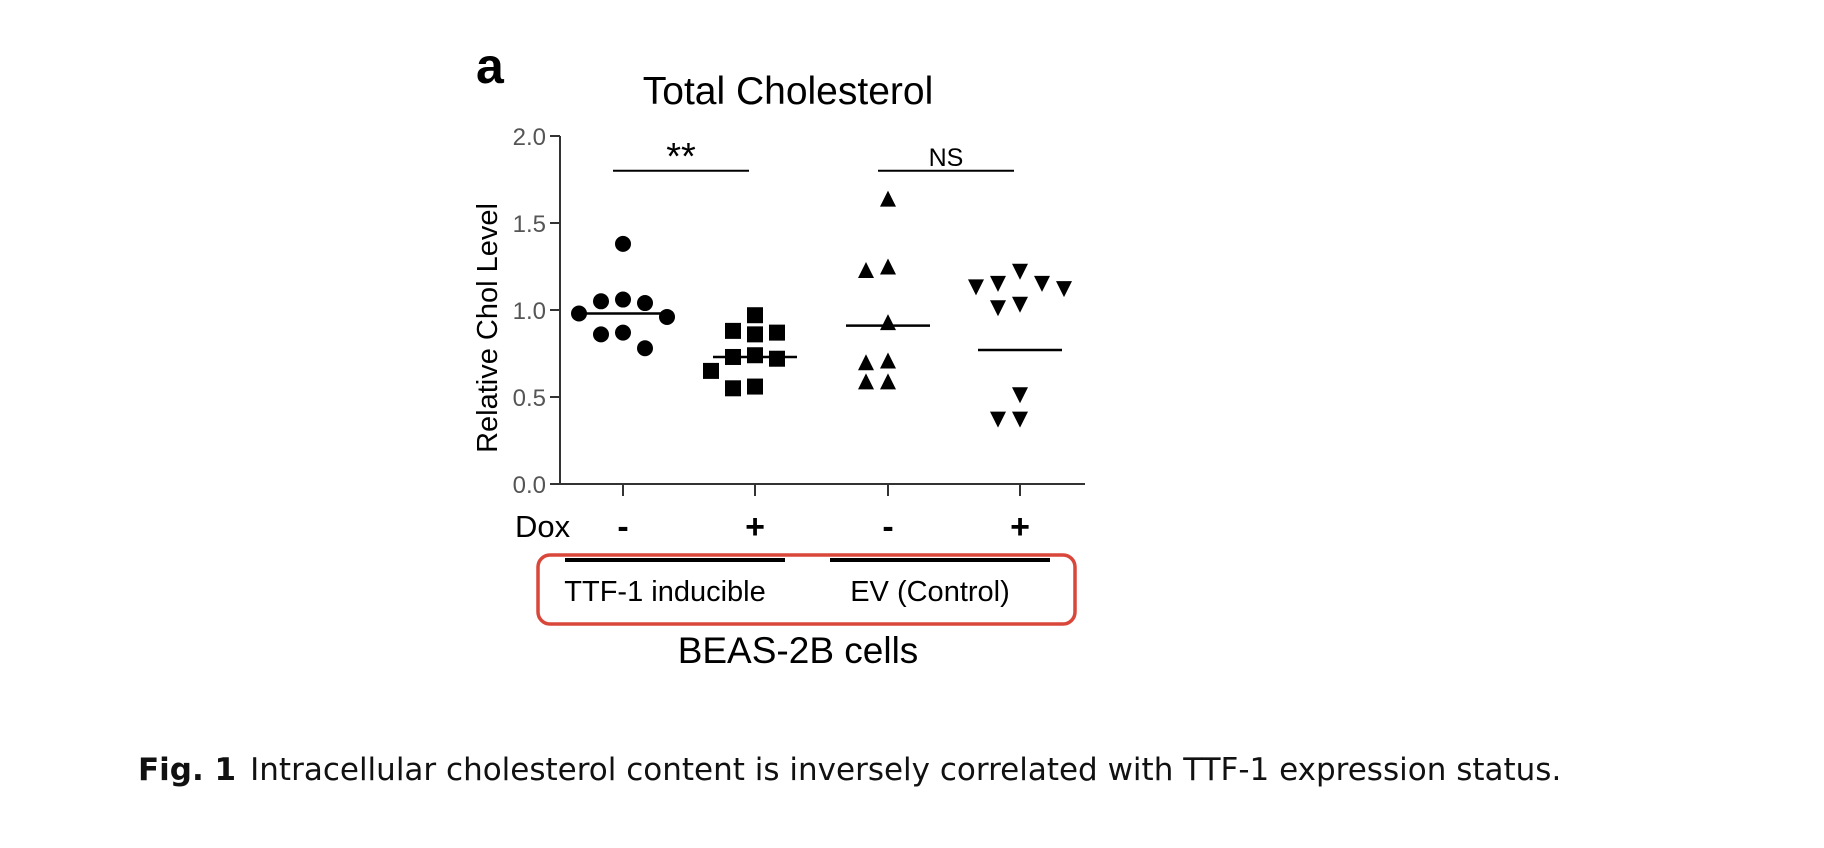 This screenshot has width=1824, height=848. I want to click on y-tick-label: 2.0, so click(529, 137).